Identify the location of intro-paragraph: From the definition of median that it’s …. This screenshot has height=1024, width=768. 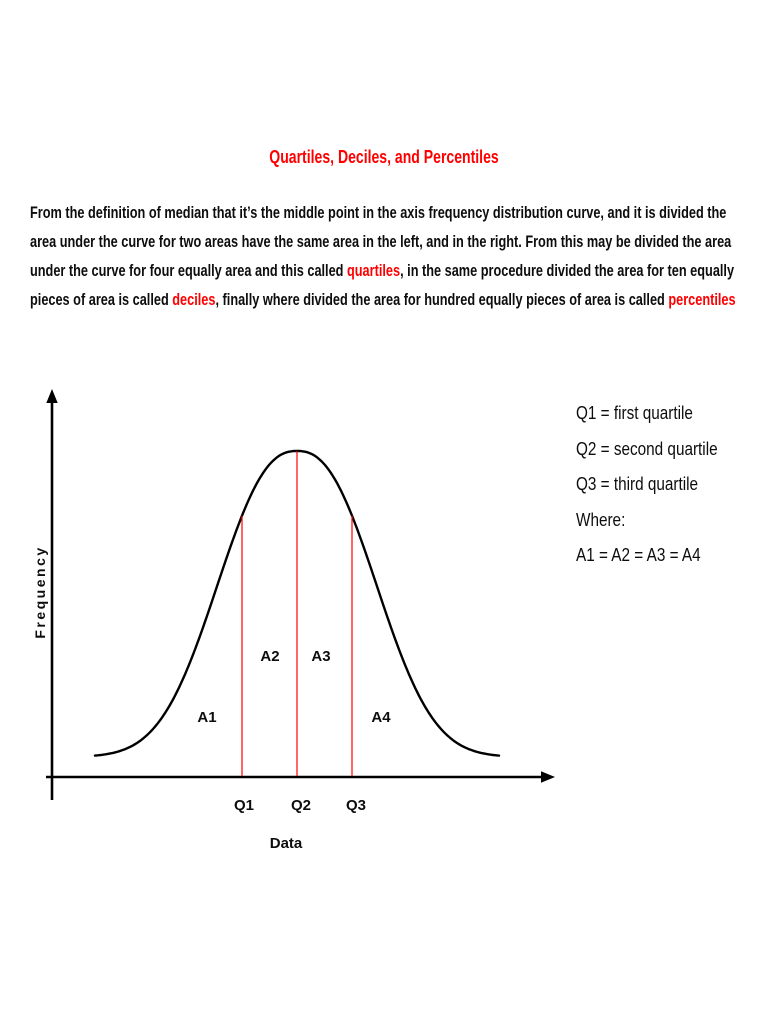
(386, 256).